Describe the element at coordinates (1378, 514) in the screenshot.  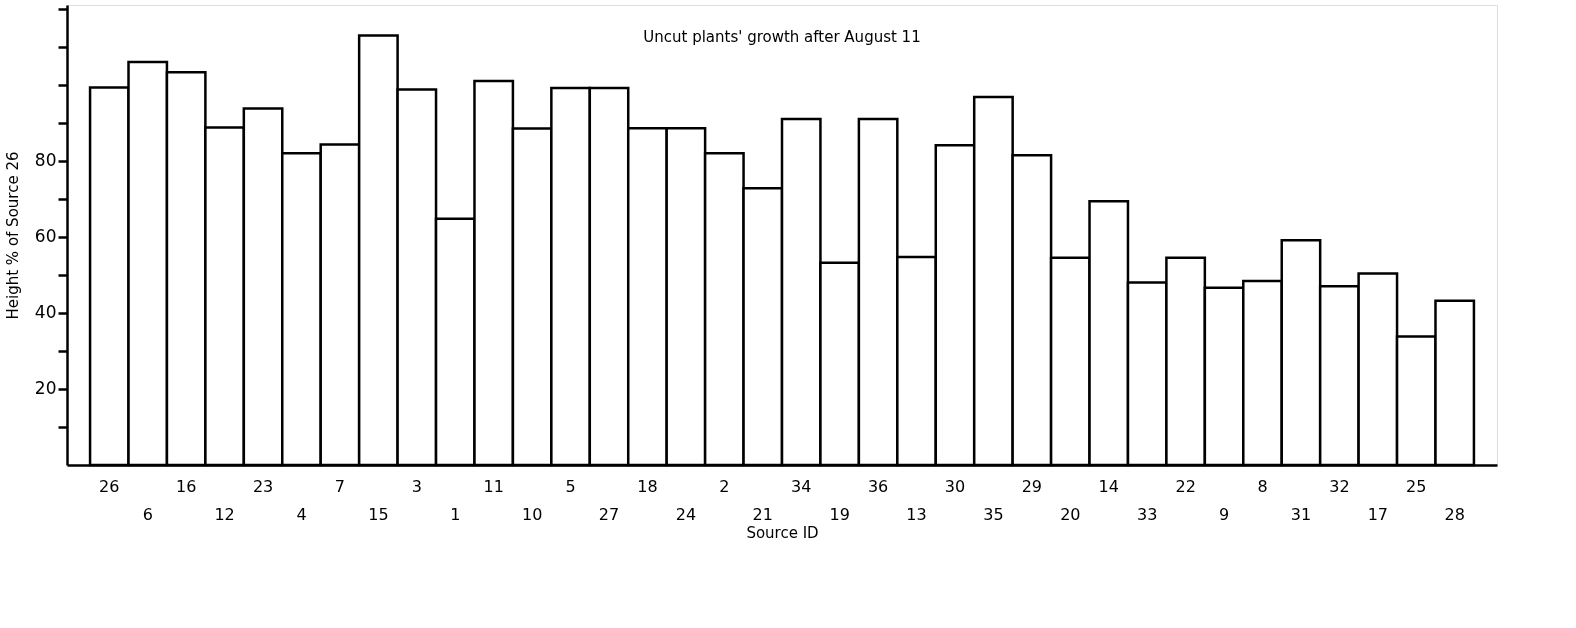
I see `x-tick-label: 17` at that location.